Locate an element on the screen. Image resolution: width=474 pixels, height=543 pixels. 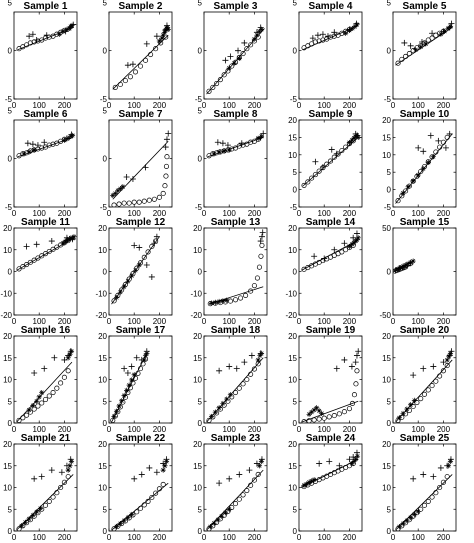
panel-13: Sample 13 0 100 200 -20 -10 0 10 20 is located at coordinates (229, 271).